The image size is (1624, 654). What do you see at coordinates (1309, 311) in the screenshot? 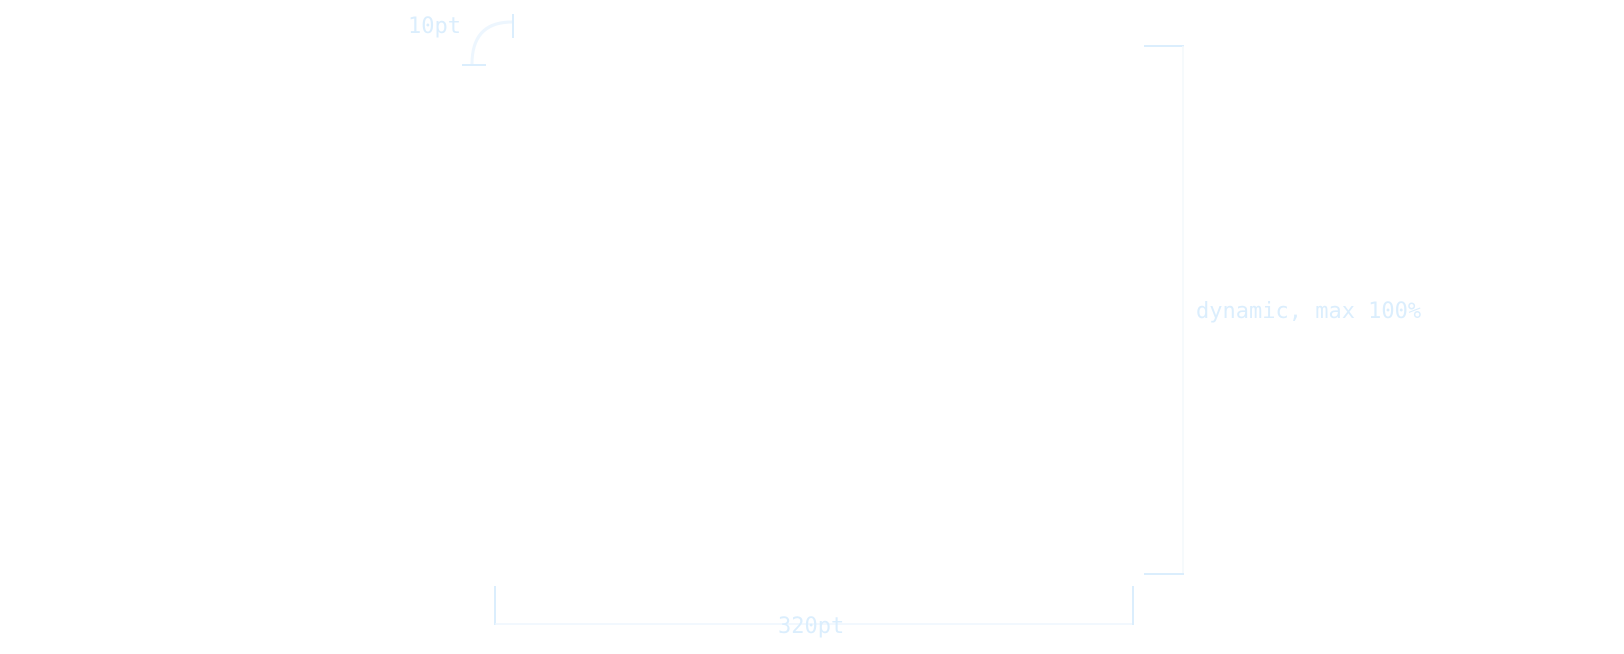
I see `height-label: dynamic, max 100%` at bounding box center [1309, 311].